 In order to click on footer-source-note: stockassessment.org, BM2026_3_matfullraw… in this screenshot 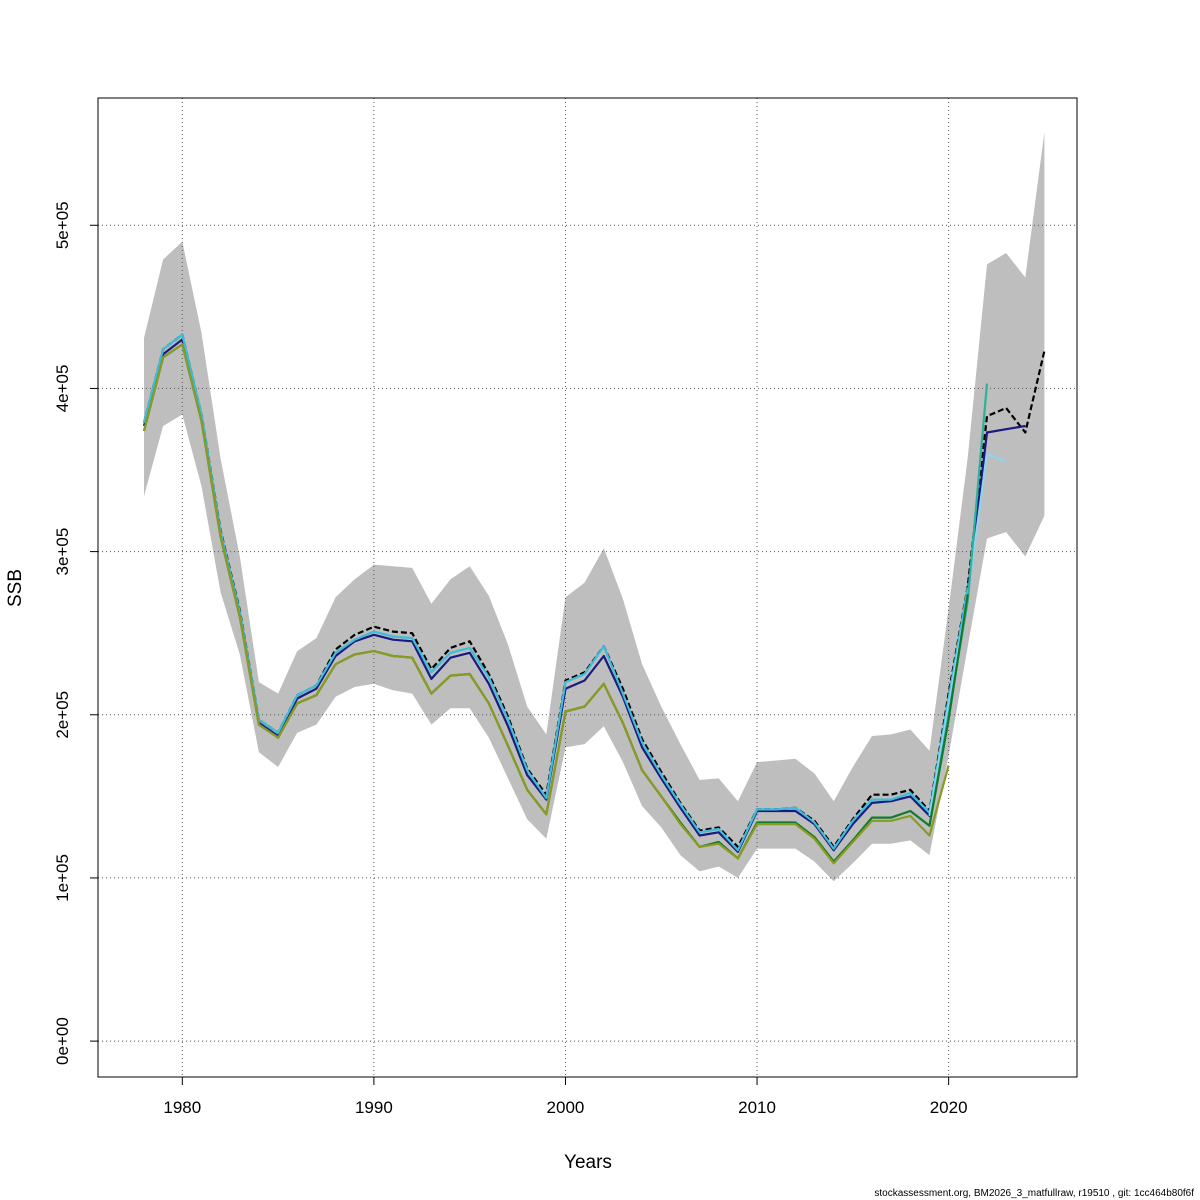, I will do `click(1034, 1193)`.